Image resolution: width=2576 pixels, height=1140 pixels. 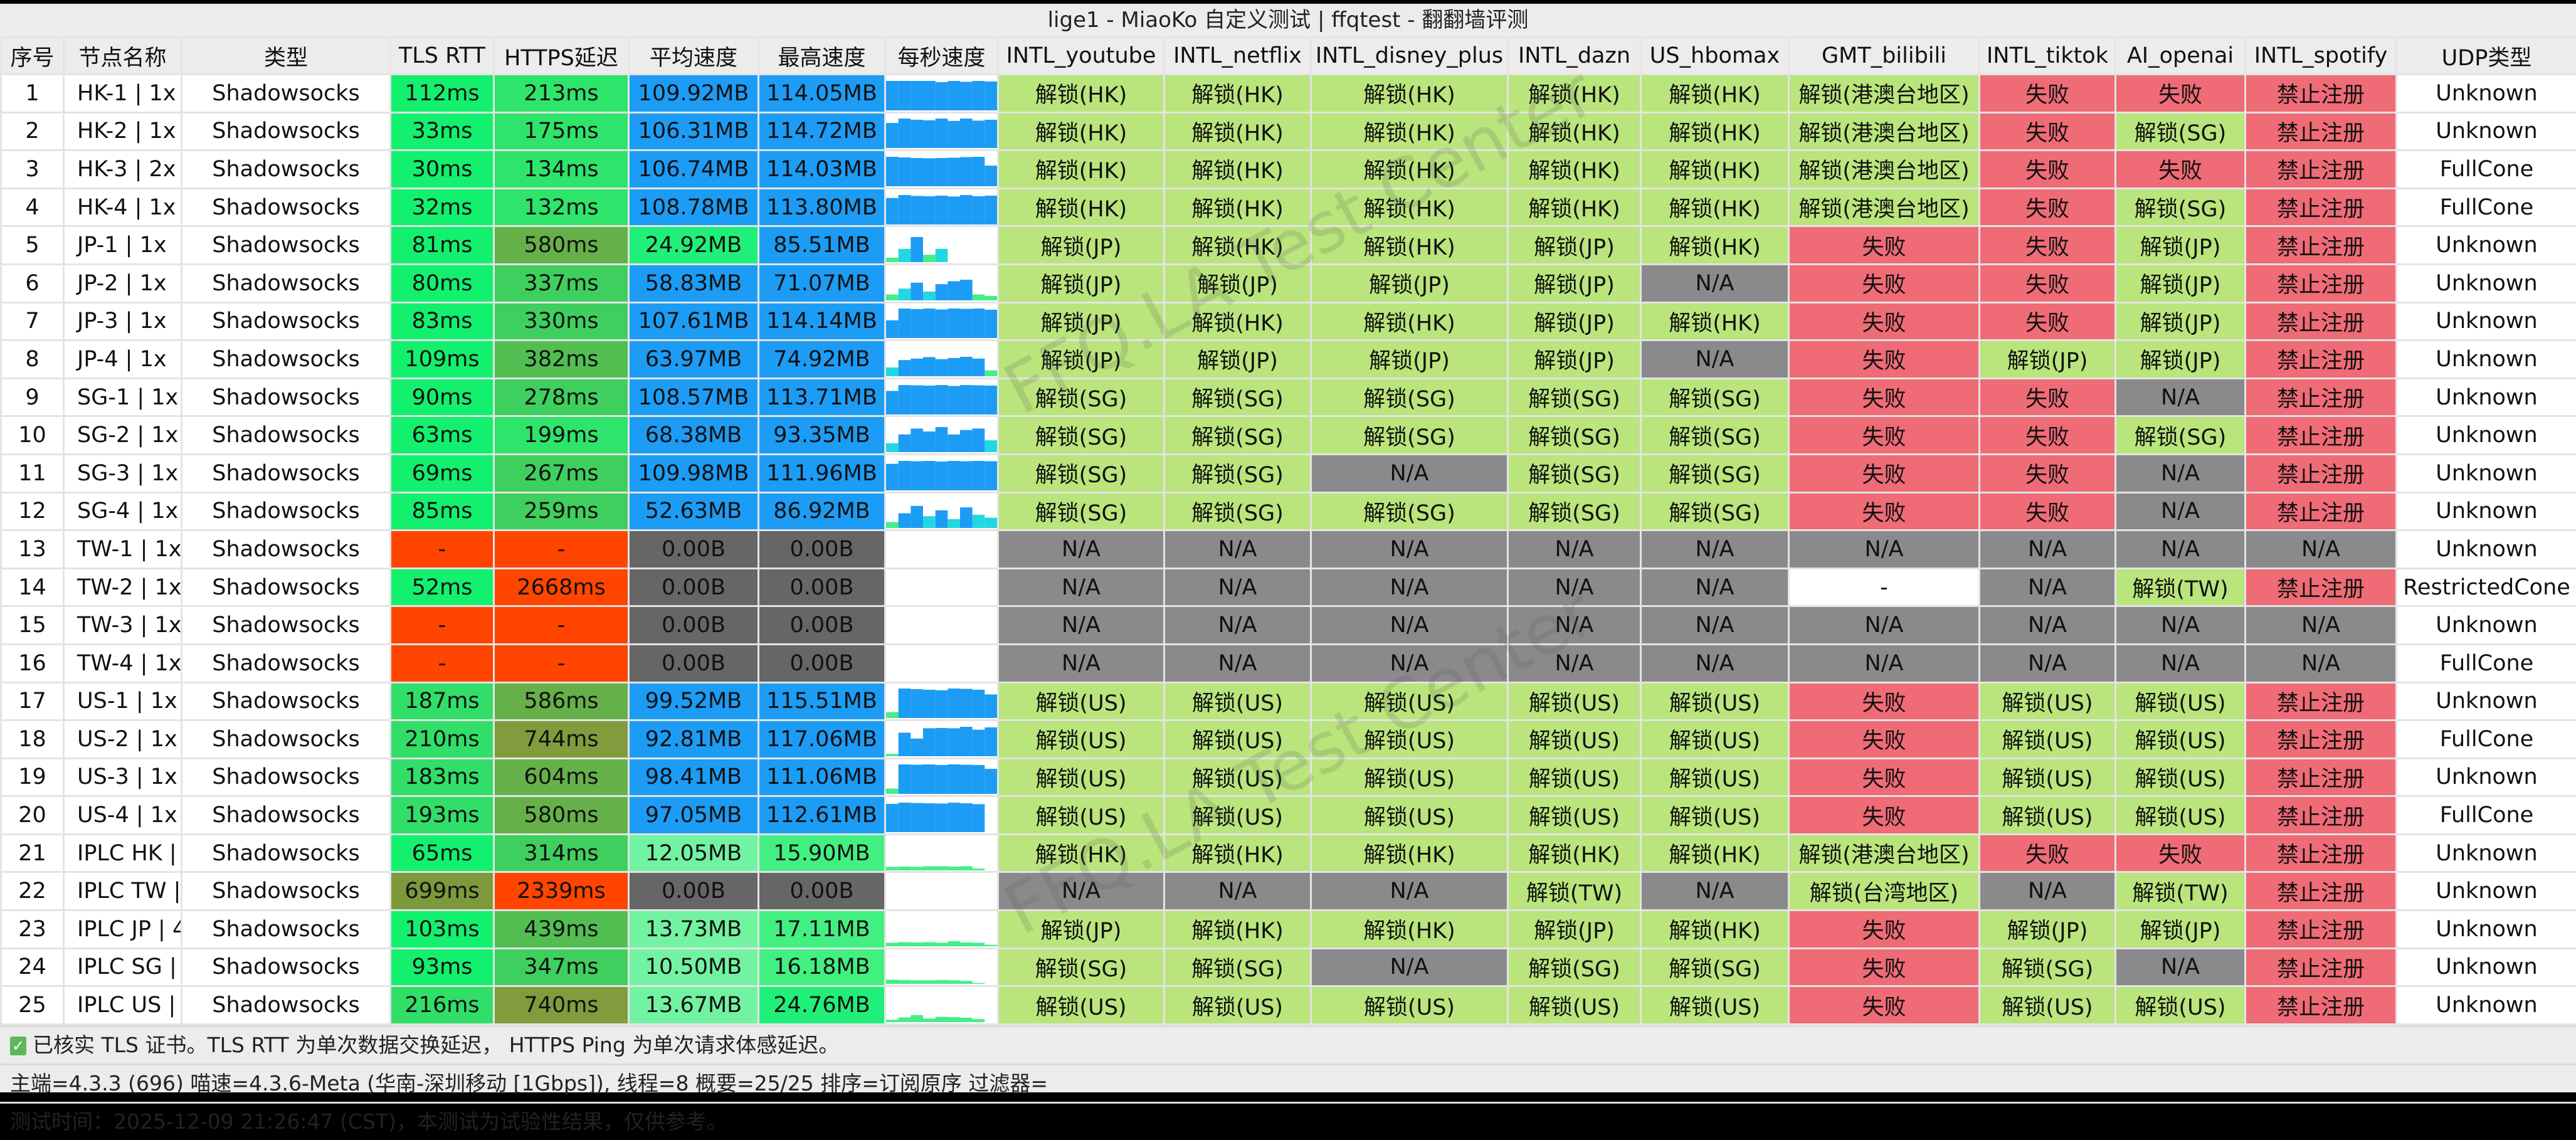 What do you see at coordinates (2321, 56) in the screenshot?
I see `column-header-spotify: INTL_spotify` at bounding box center [2321, 56].